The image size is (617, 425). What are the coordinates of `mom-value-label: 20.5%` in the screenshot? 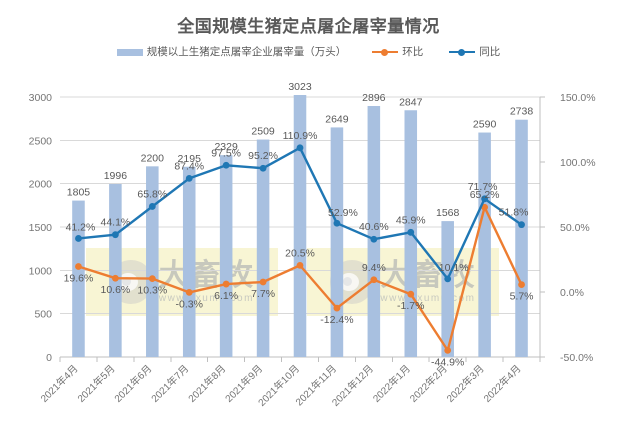 It's located at (300, 253).